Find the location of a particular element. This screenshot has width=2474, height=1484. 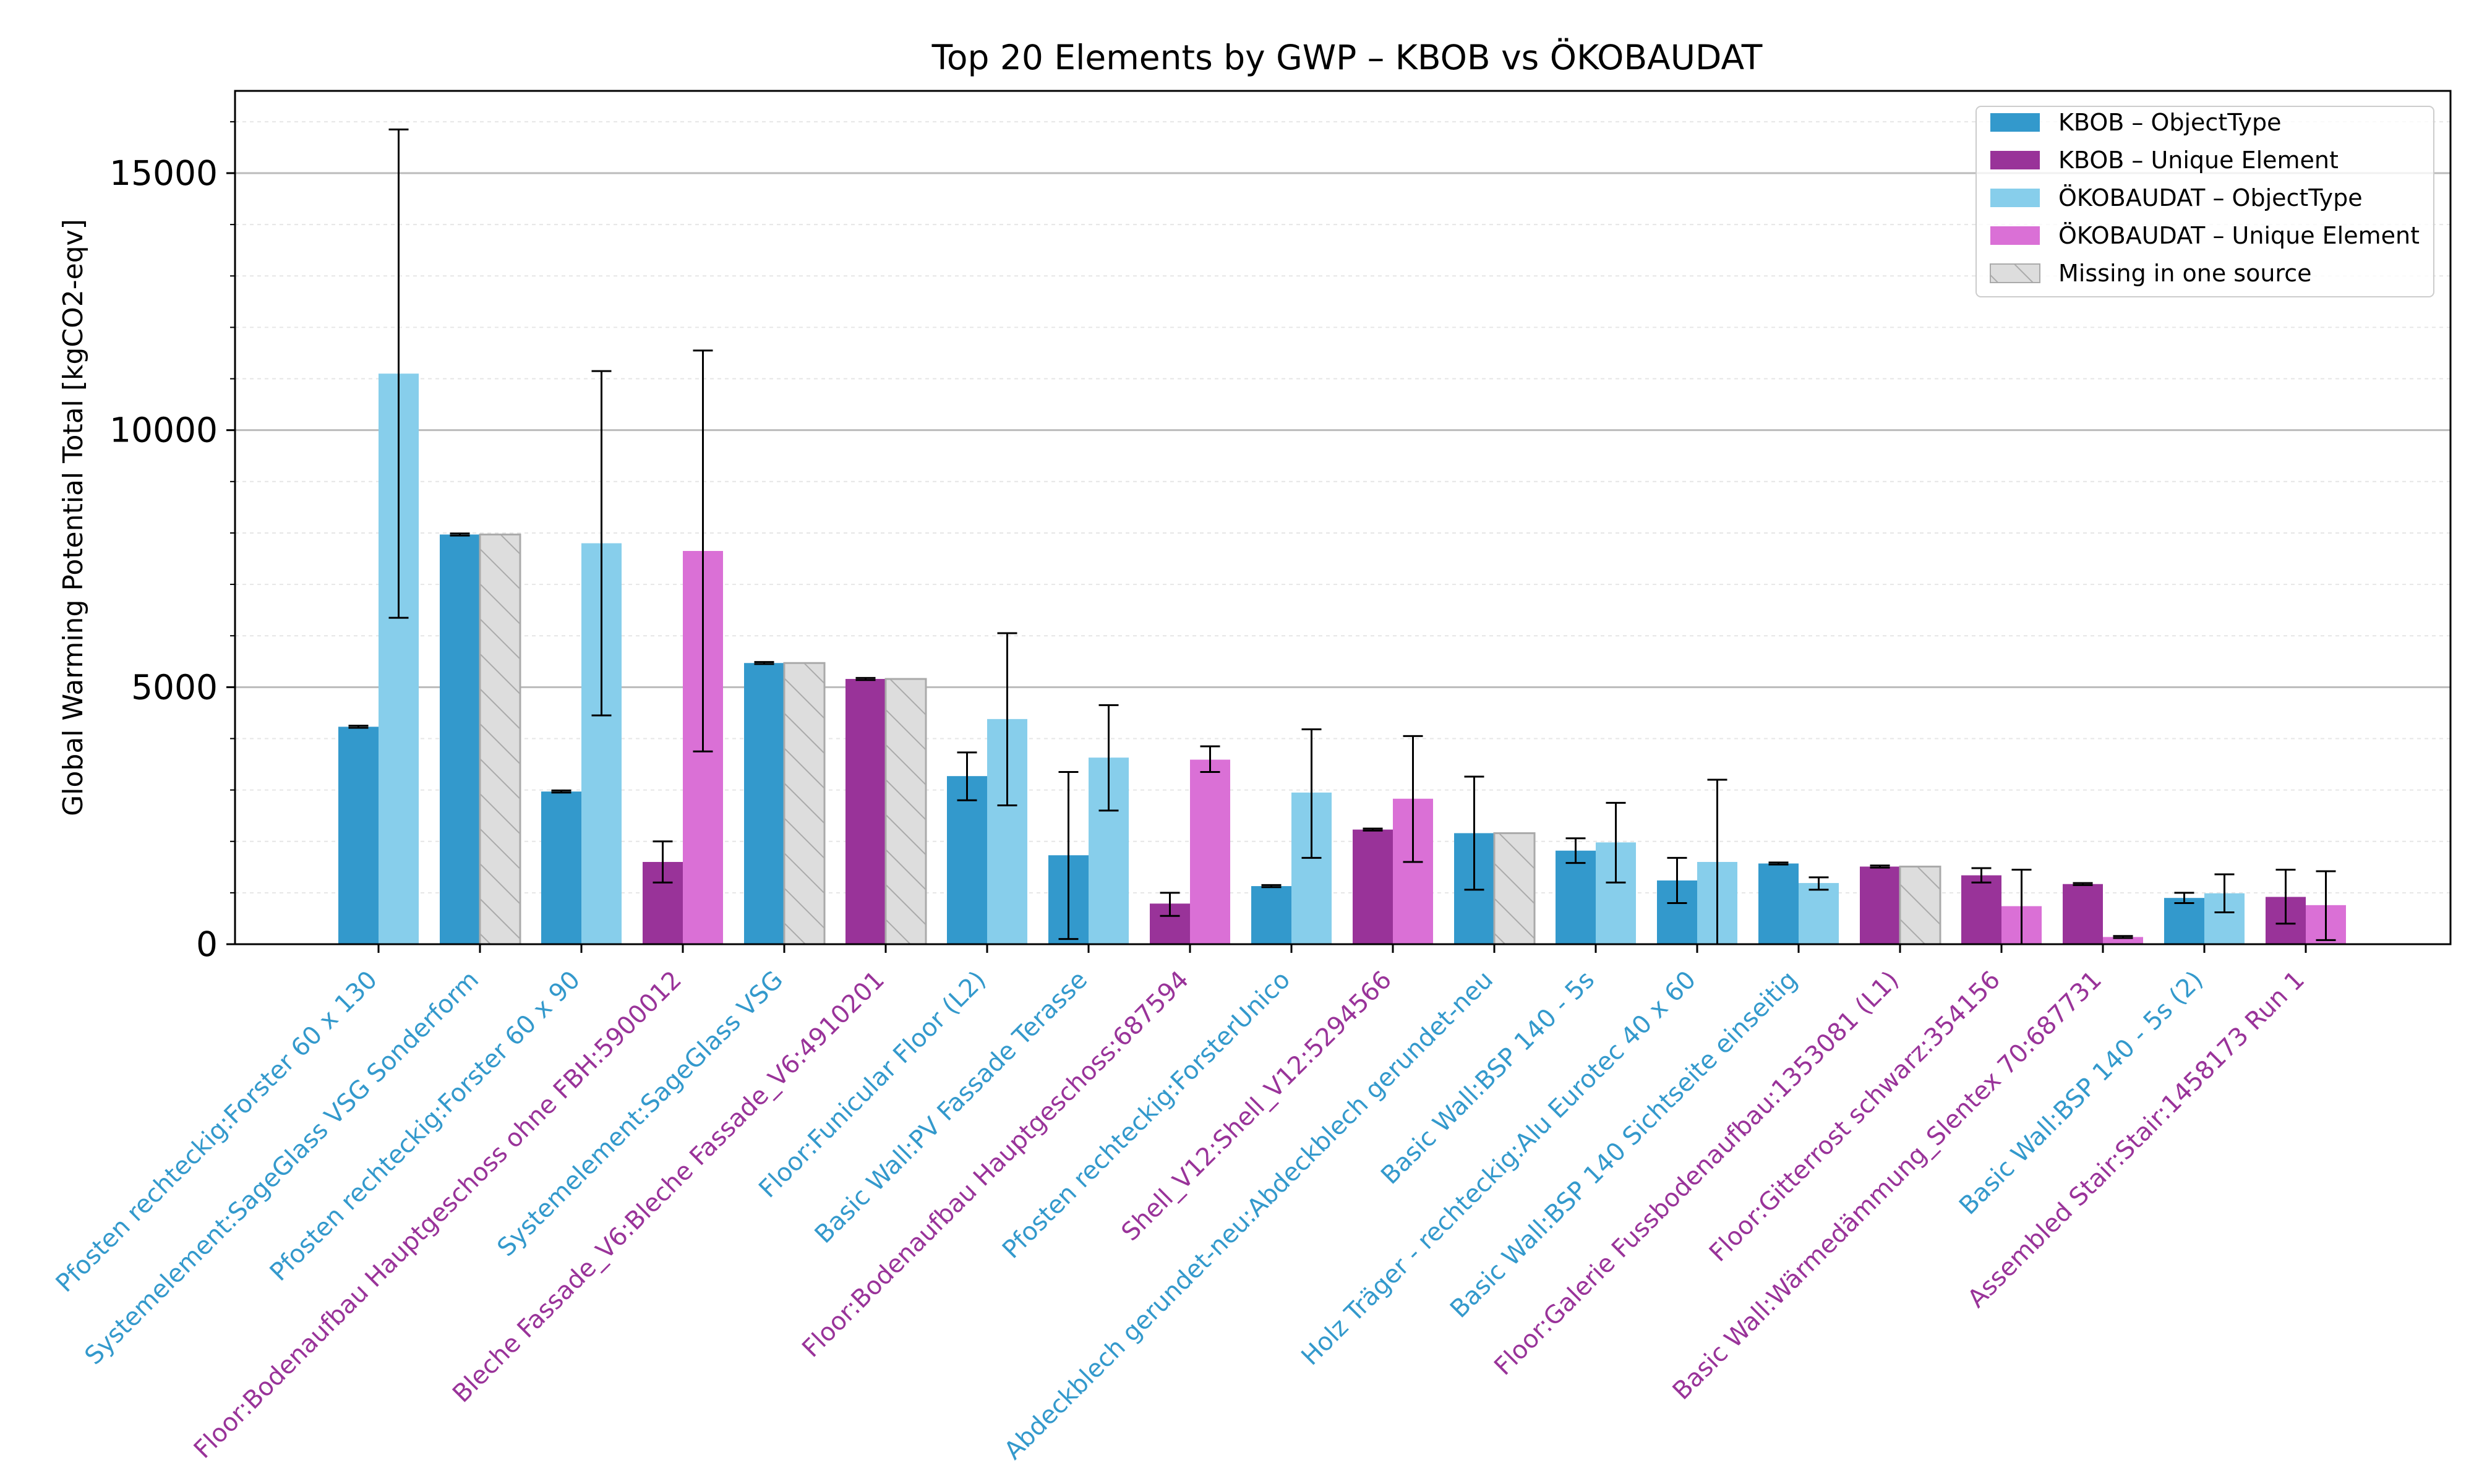

legend-label: Missing in one source is located at coordinates (2184, 273).